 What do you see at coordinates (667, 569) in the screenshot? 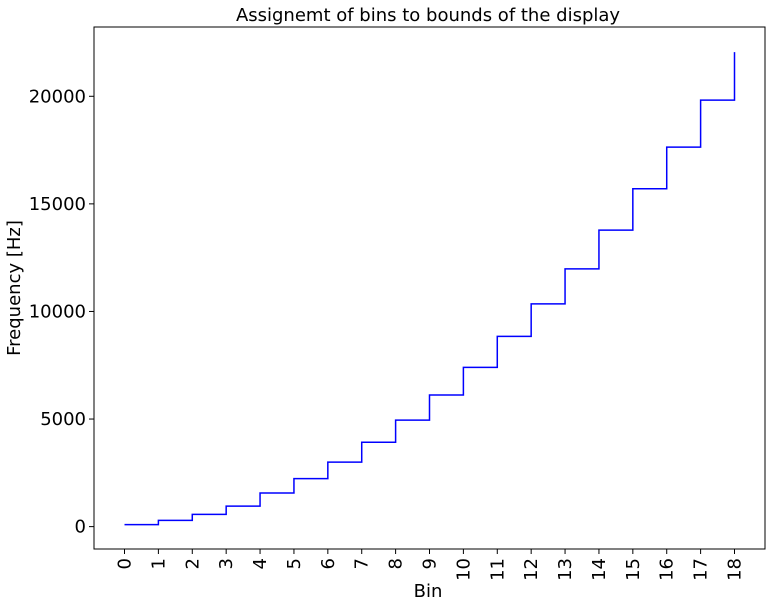
I see `x-tick-label: 16` at bounding box center [667, 569].